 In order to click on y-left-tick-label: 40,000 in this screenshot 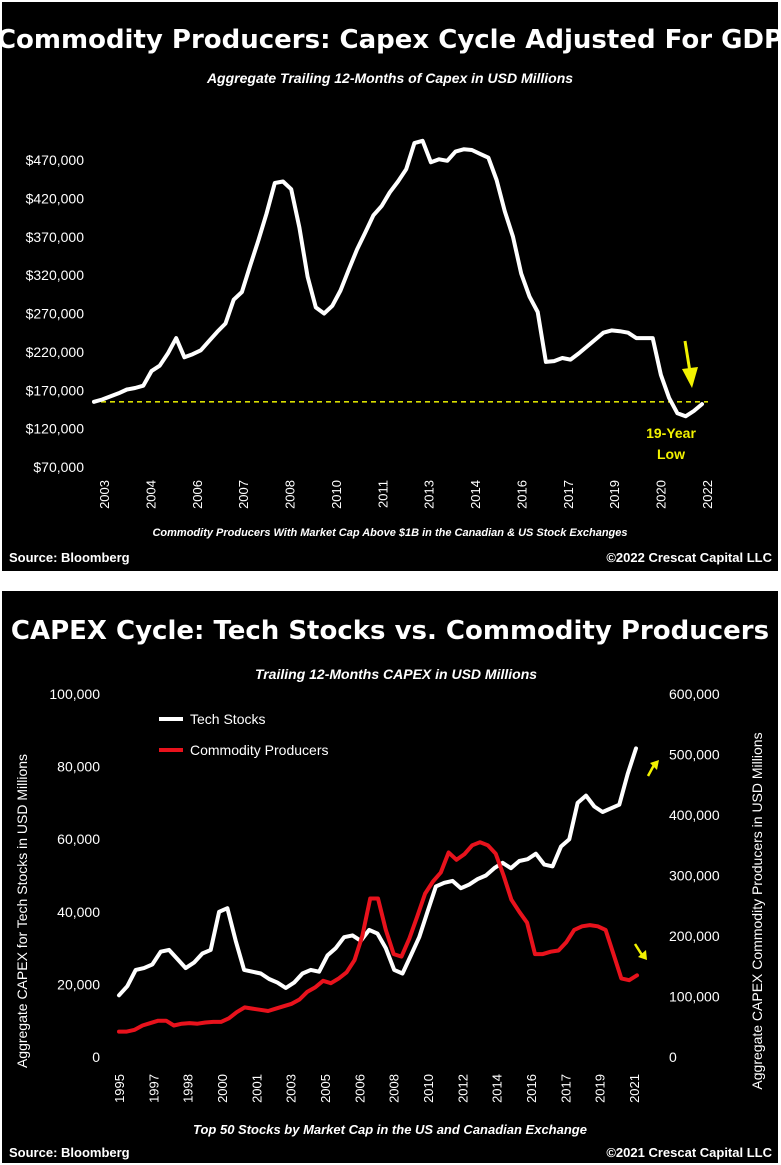, I will do `click(78, 912)`.